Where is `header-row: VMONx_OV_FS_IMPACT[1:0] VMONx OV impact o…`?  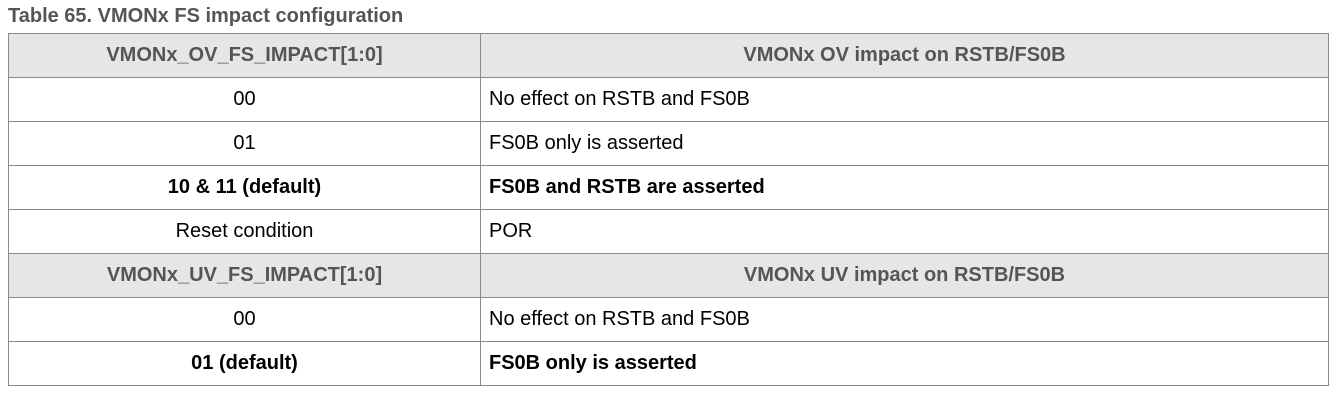
header-row: VMONx_OV_FS_IMPACT[1:0] VMONx OV impact o… is located at coordinates (668, 55).